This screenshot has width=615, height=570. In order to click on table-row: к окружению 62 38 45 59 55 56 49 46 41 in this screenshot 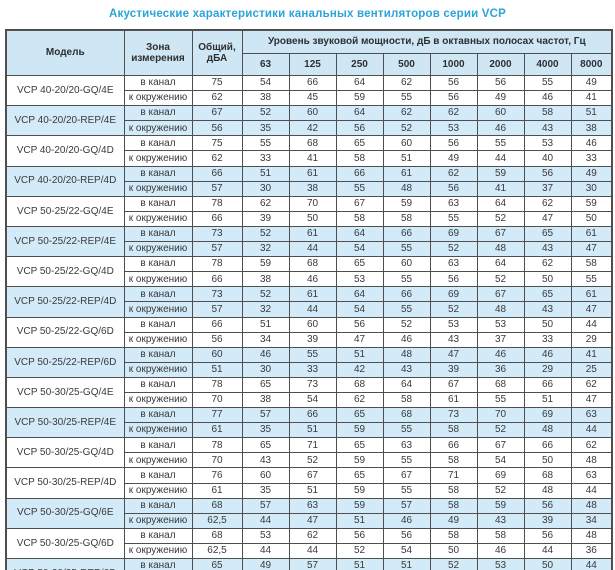, I will do `click(309, 98)`.